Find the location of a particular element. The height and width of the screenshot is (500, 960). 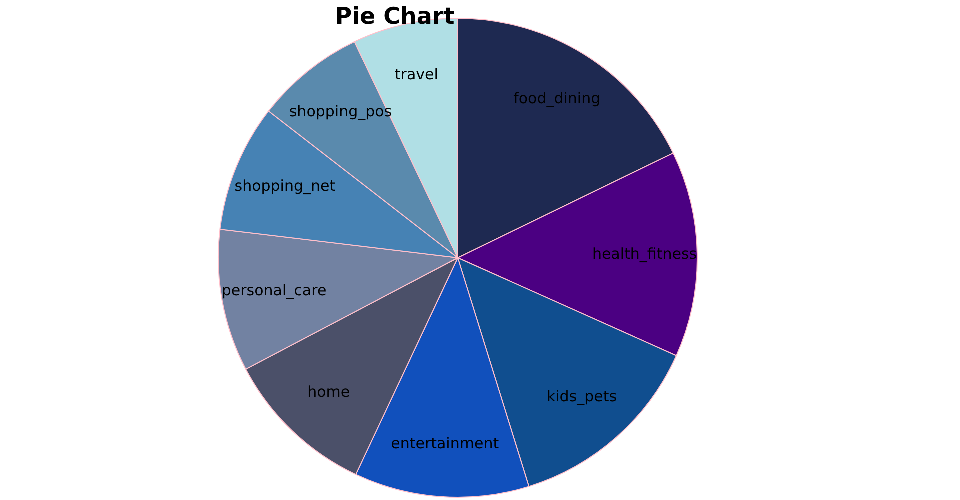

slice-label: home is located at coordinates (329, 391).